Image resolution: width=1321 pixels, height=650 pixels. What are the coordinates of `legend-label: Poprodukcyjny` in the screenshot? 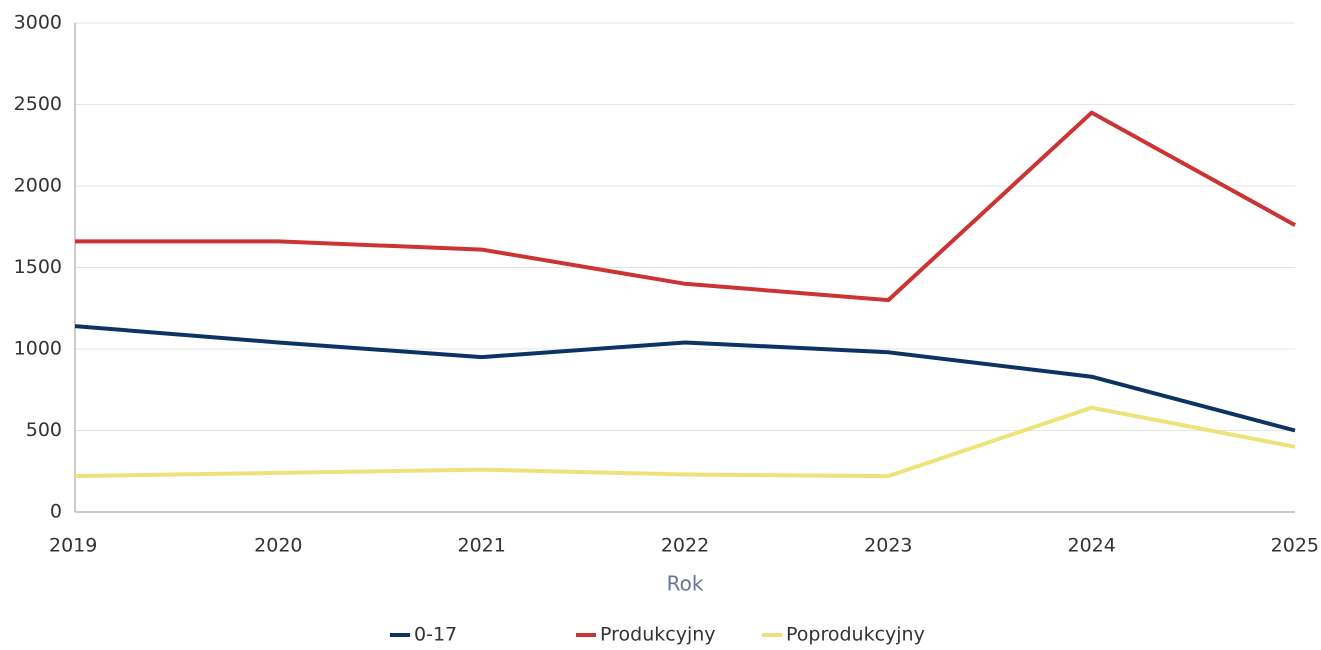 It's located at (855, 635).